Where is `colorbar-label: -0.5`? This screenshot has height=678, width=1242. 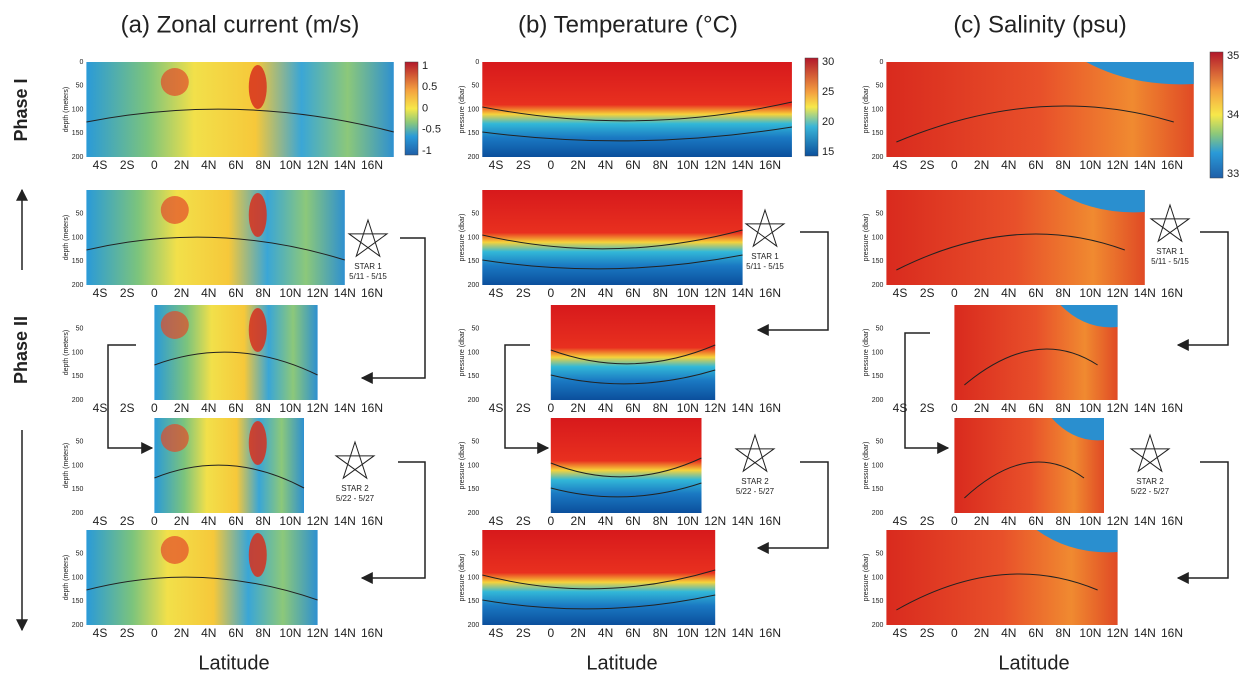 colorbar-label: -0.5 is located at coordinates (431, 130).